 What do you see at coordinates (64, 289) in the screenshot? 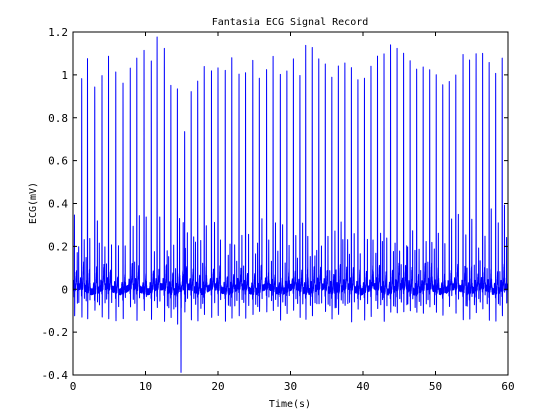
I see `y-tick-label: 0` at bounding box center [64, 289].